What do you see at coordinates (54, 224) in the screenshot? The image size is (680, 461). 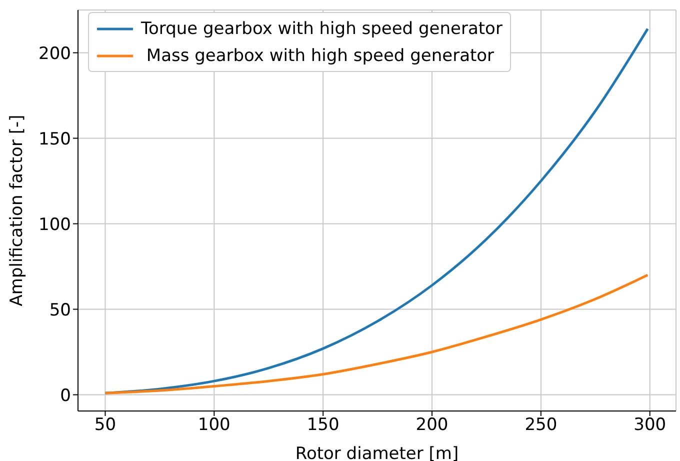 I see `y-tick-label: 100` at bounding box center [54, 224].